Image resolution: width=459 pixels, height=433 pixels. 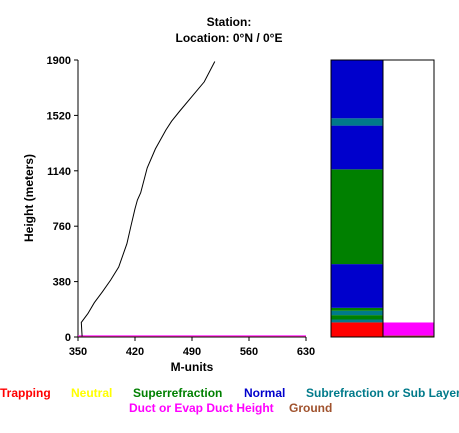 What do you see at coordinates (201, 408) in the screenshot?
I see `legend-duct: Duct or Evap Duct Height` at bounding box center [201, 408].